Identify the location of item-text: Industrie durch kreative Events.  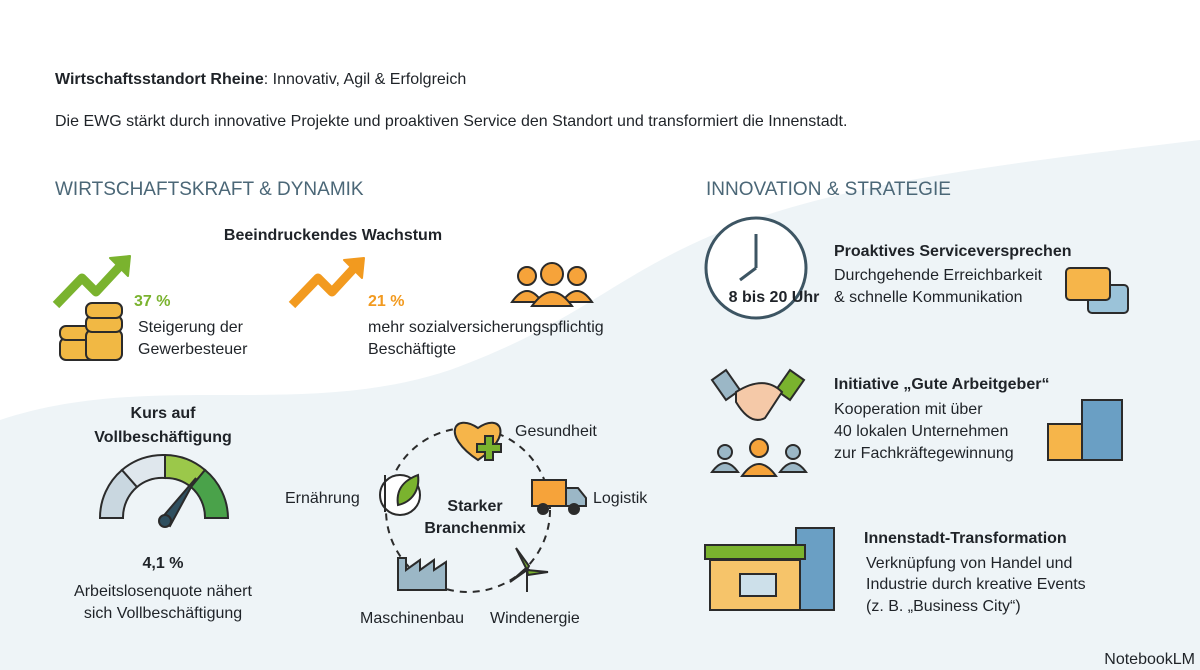
(976, 584).